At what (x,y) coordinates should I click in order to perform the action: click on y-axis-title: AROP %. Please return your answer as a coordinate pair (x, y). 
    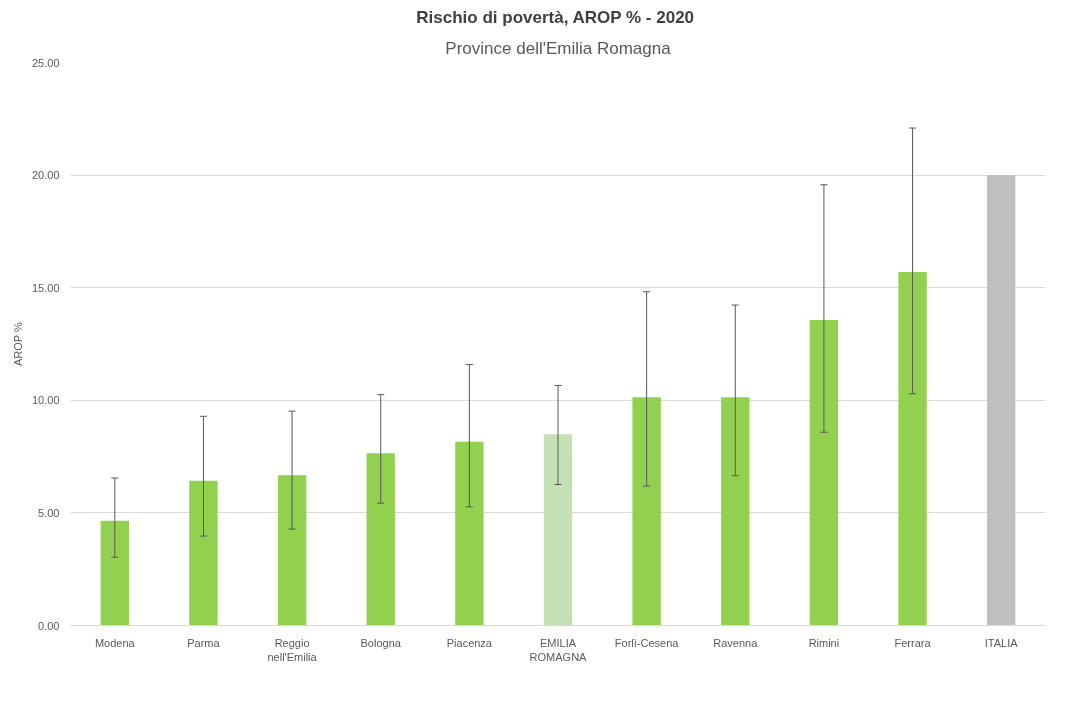
    Looking at the image, I should click on (17, 344).